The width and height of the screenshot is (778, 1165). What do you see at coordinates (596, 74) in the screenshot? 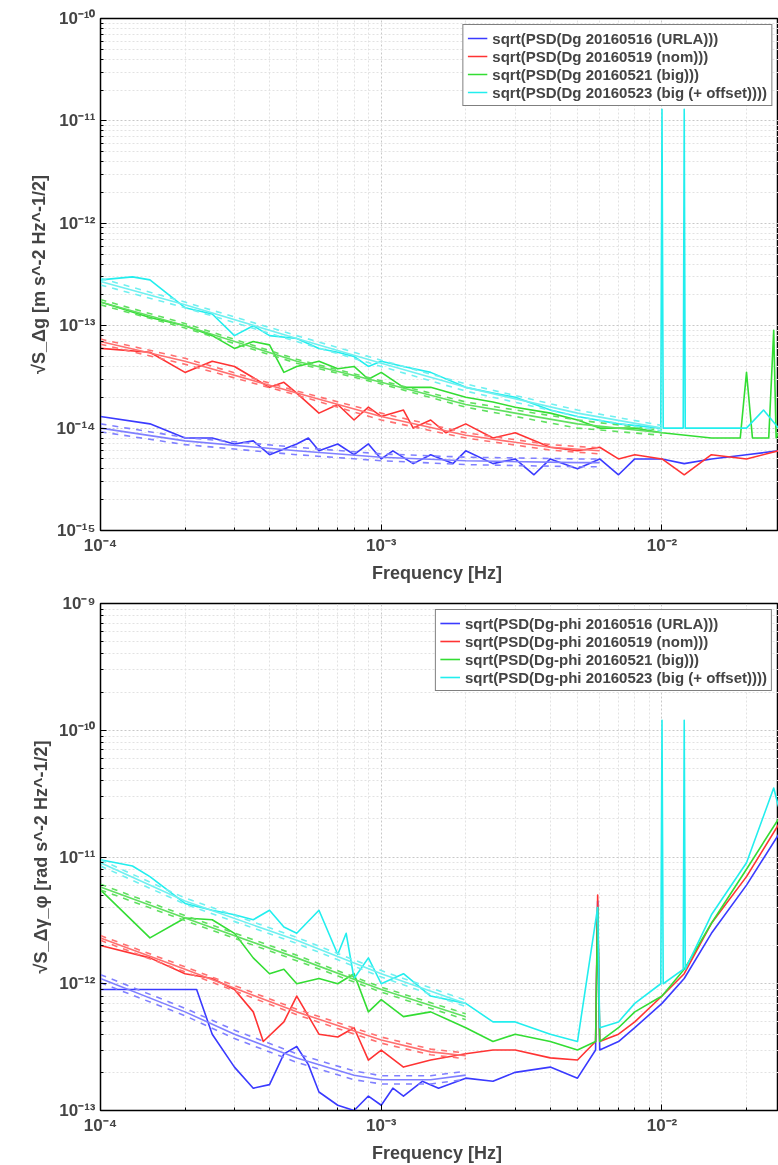
I see `legend-label: sqrt(PSD(Dg 20160521 (big)))` at bounding box center [596, 74].